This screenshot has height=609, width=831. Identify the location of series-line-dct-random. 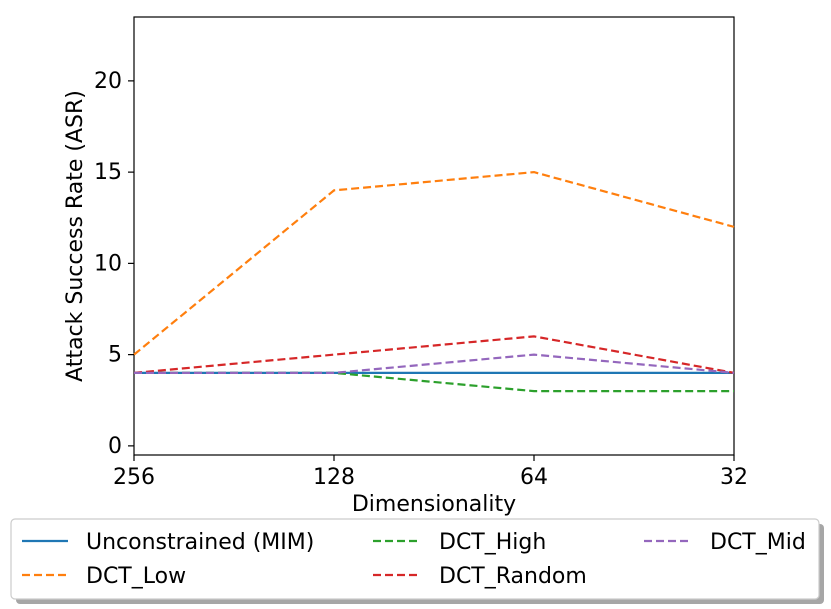
(434, 354).